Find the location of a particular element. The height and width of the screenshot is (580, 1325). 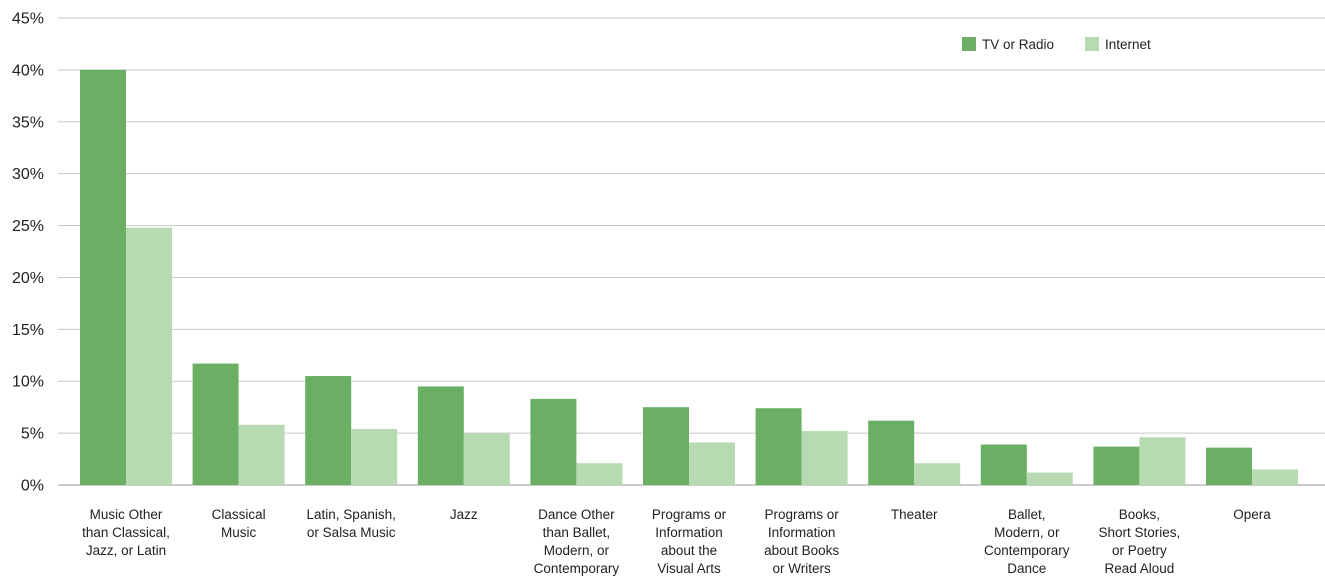

legend-label: TV or Radio is located at coordinates (1018, 44).